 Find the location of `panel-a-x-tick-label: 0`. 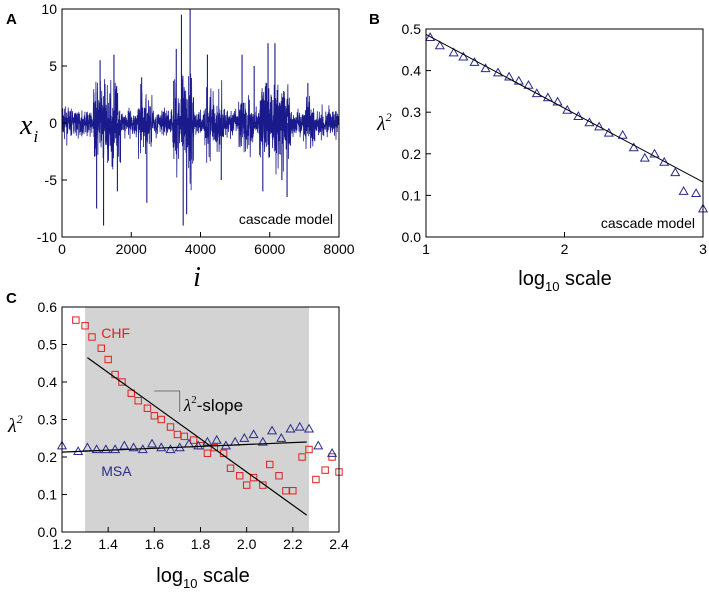

panel-a-x-tick-label: 0 is located at coordinates (62, 249).